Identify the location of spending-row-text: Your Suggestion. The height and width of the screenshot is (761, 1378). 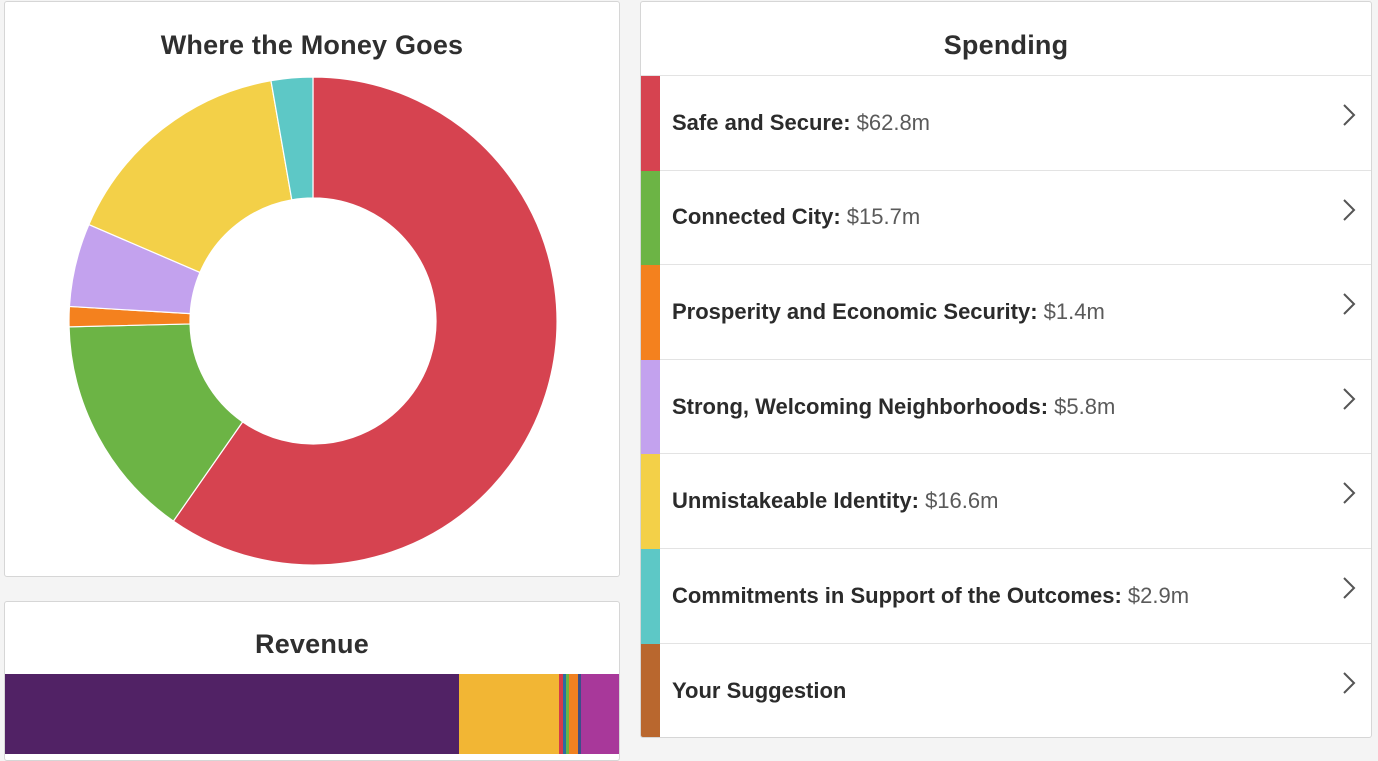
(759, 691).